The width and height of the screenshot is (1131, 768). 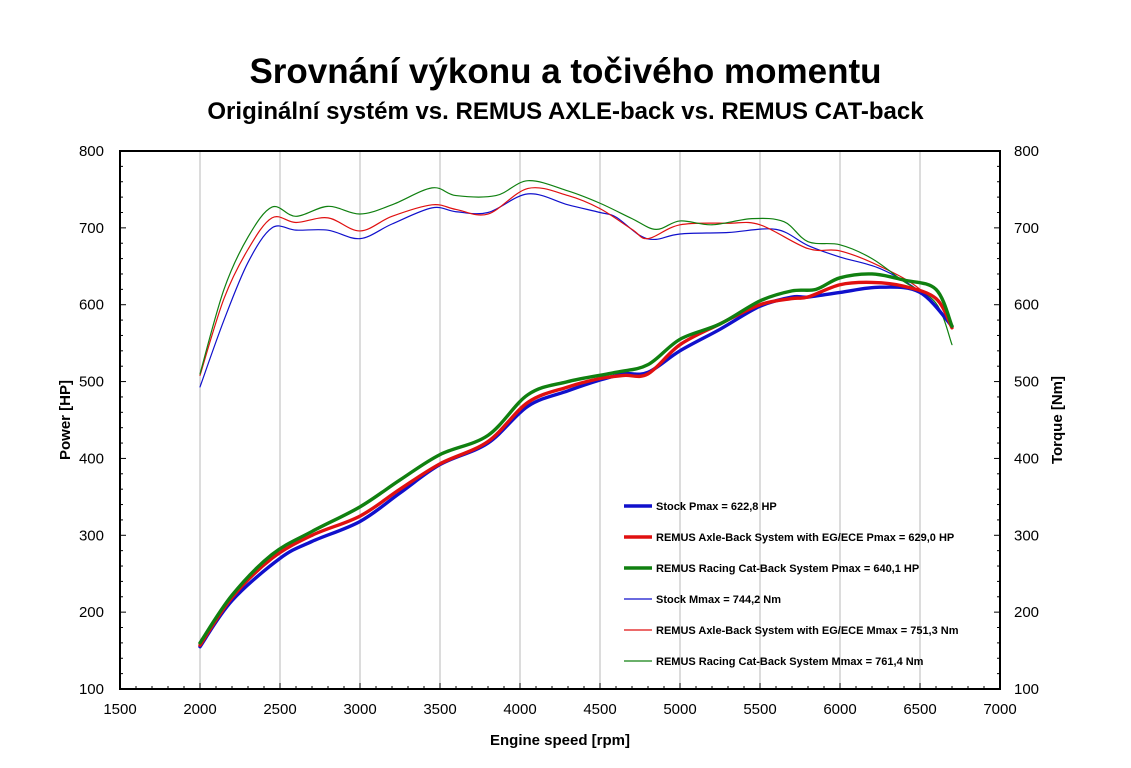 What do you see at coordinates (919, 709) in the screenshot?
I see `x-tick-label: 6500` at bounding box center [919, 709].